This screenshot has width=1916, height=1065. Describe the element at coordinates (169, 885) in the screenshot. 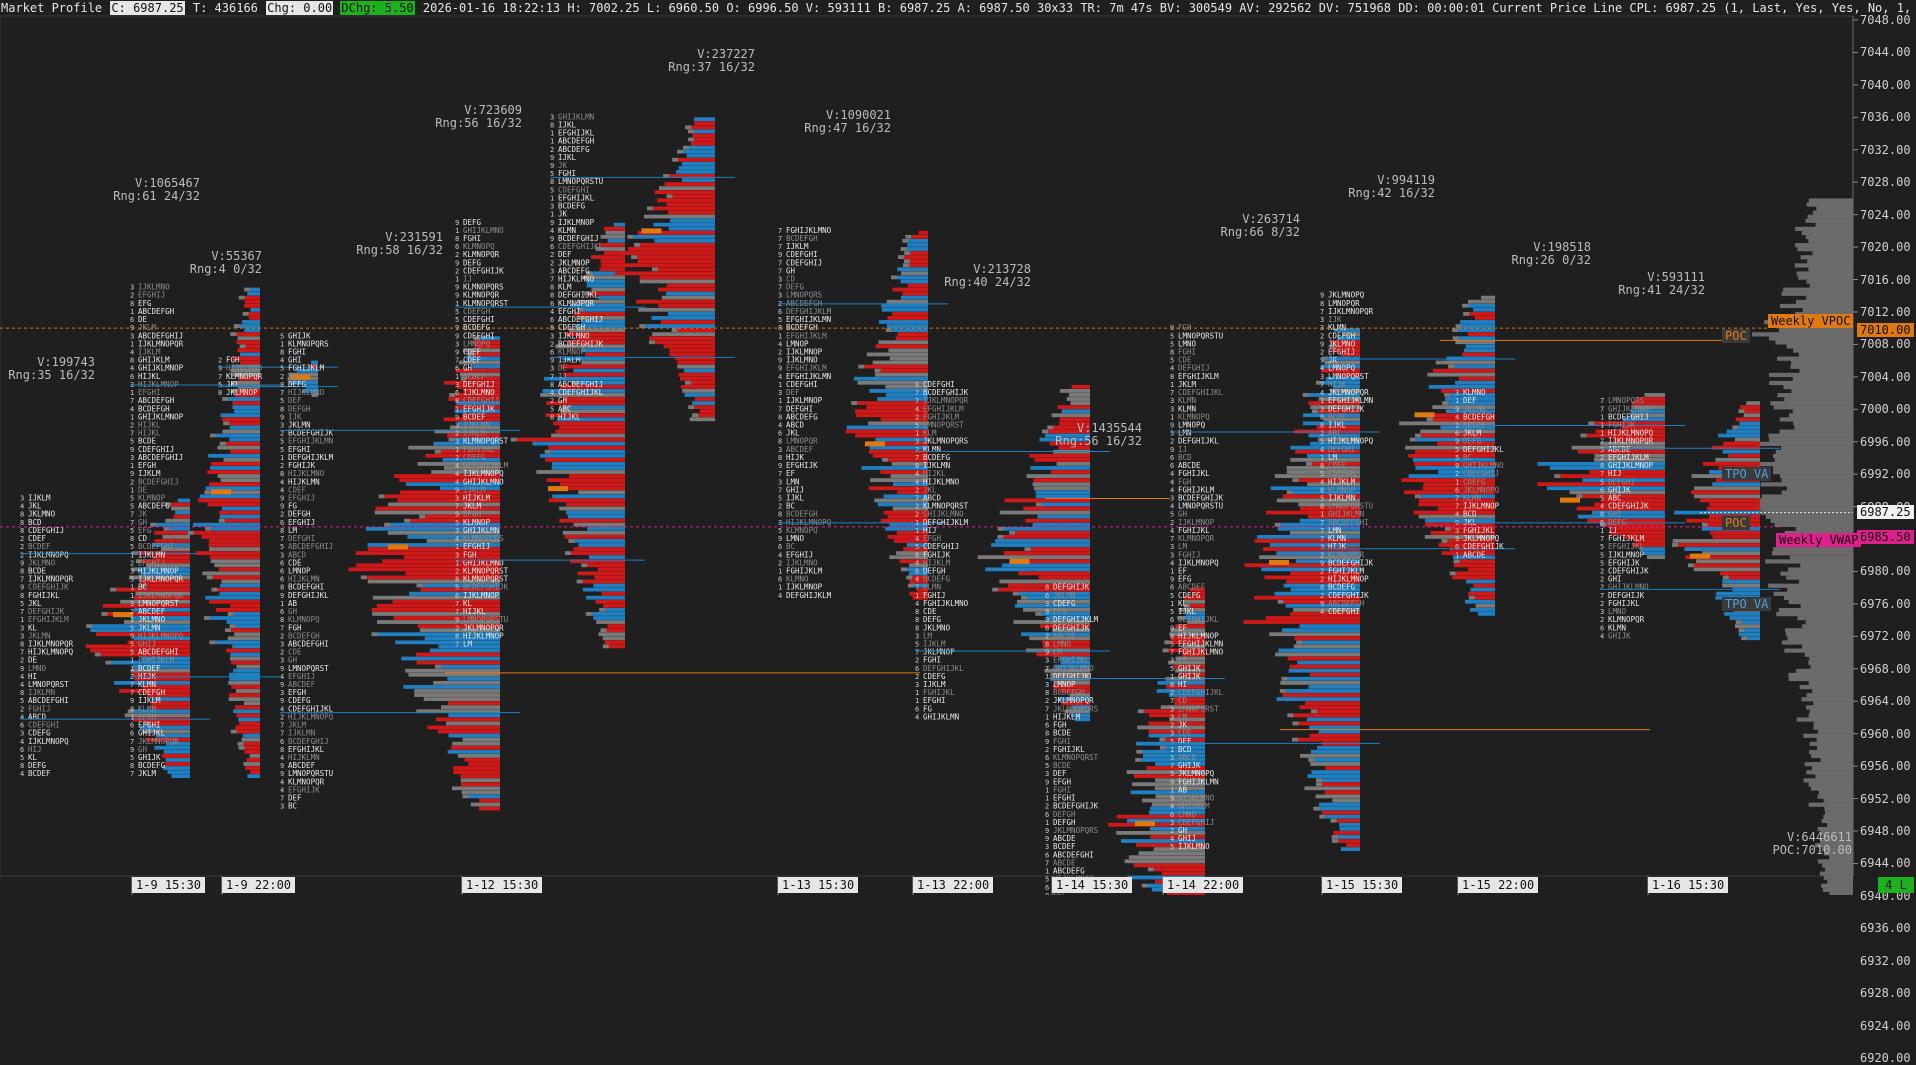

I see `time-axis-label: 1-9 15:30` at that location.